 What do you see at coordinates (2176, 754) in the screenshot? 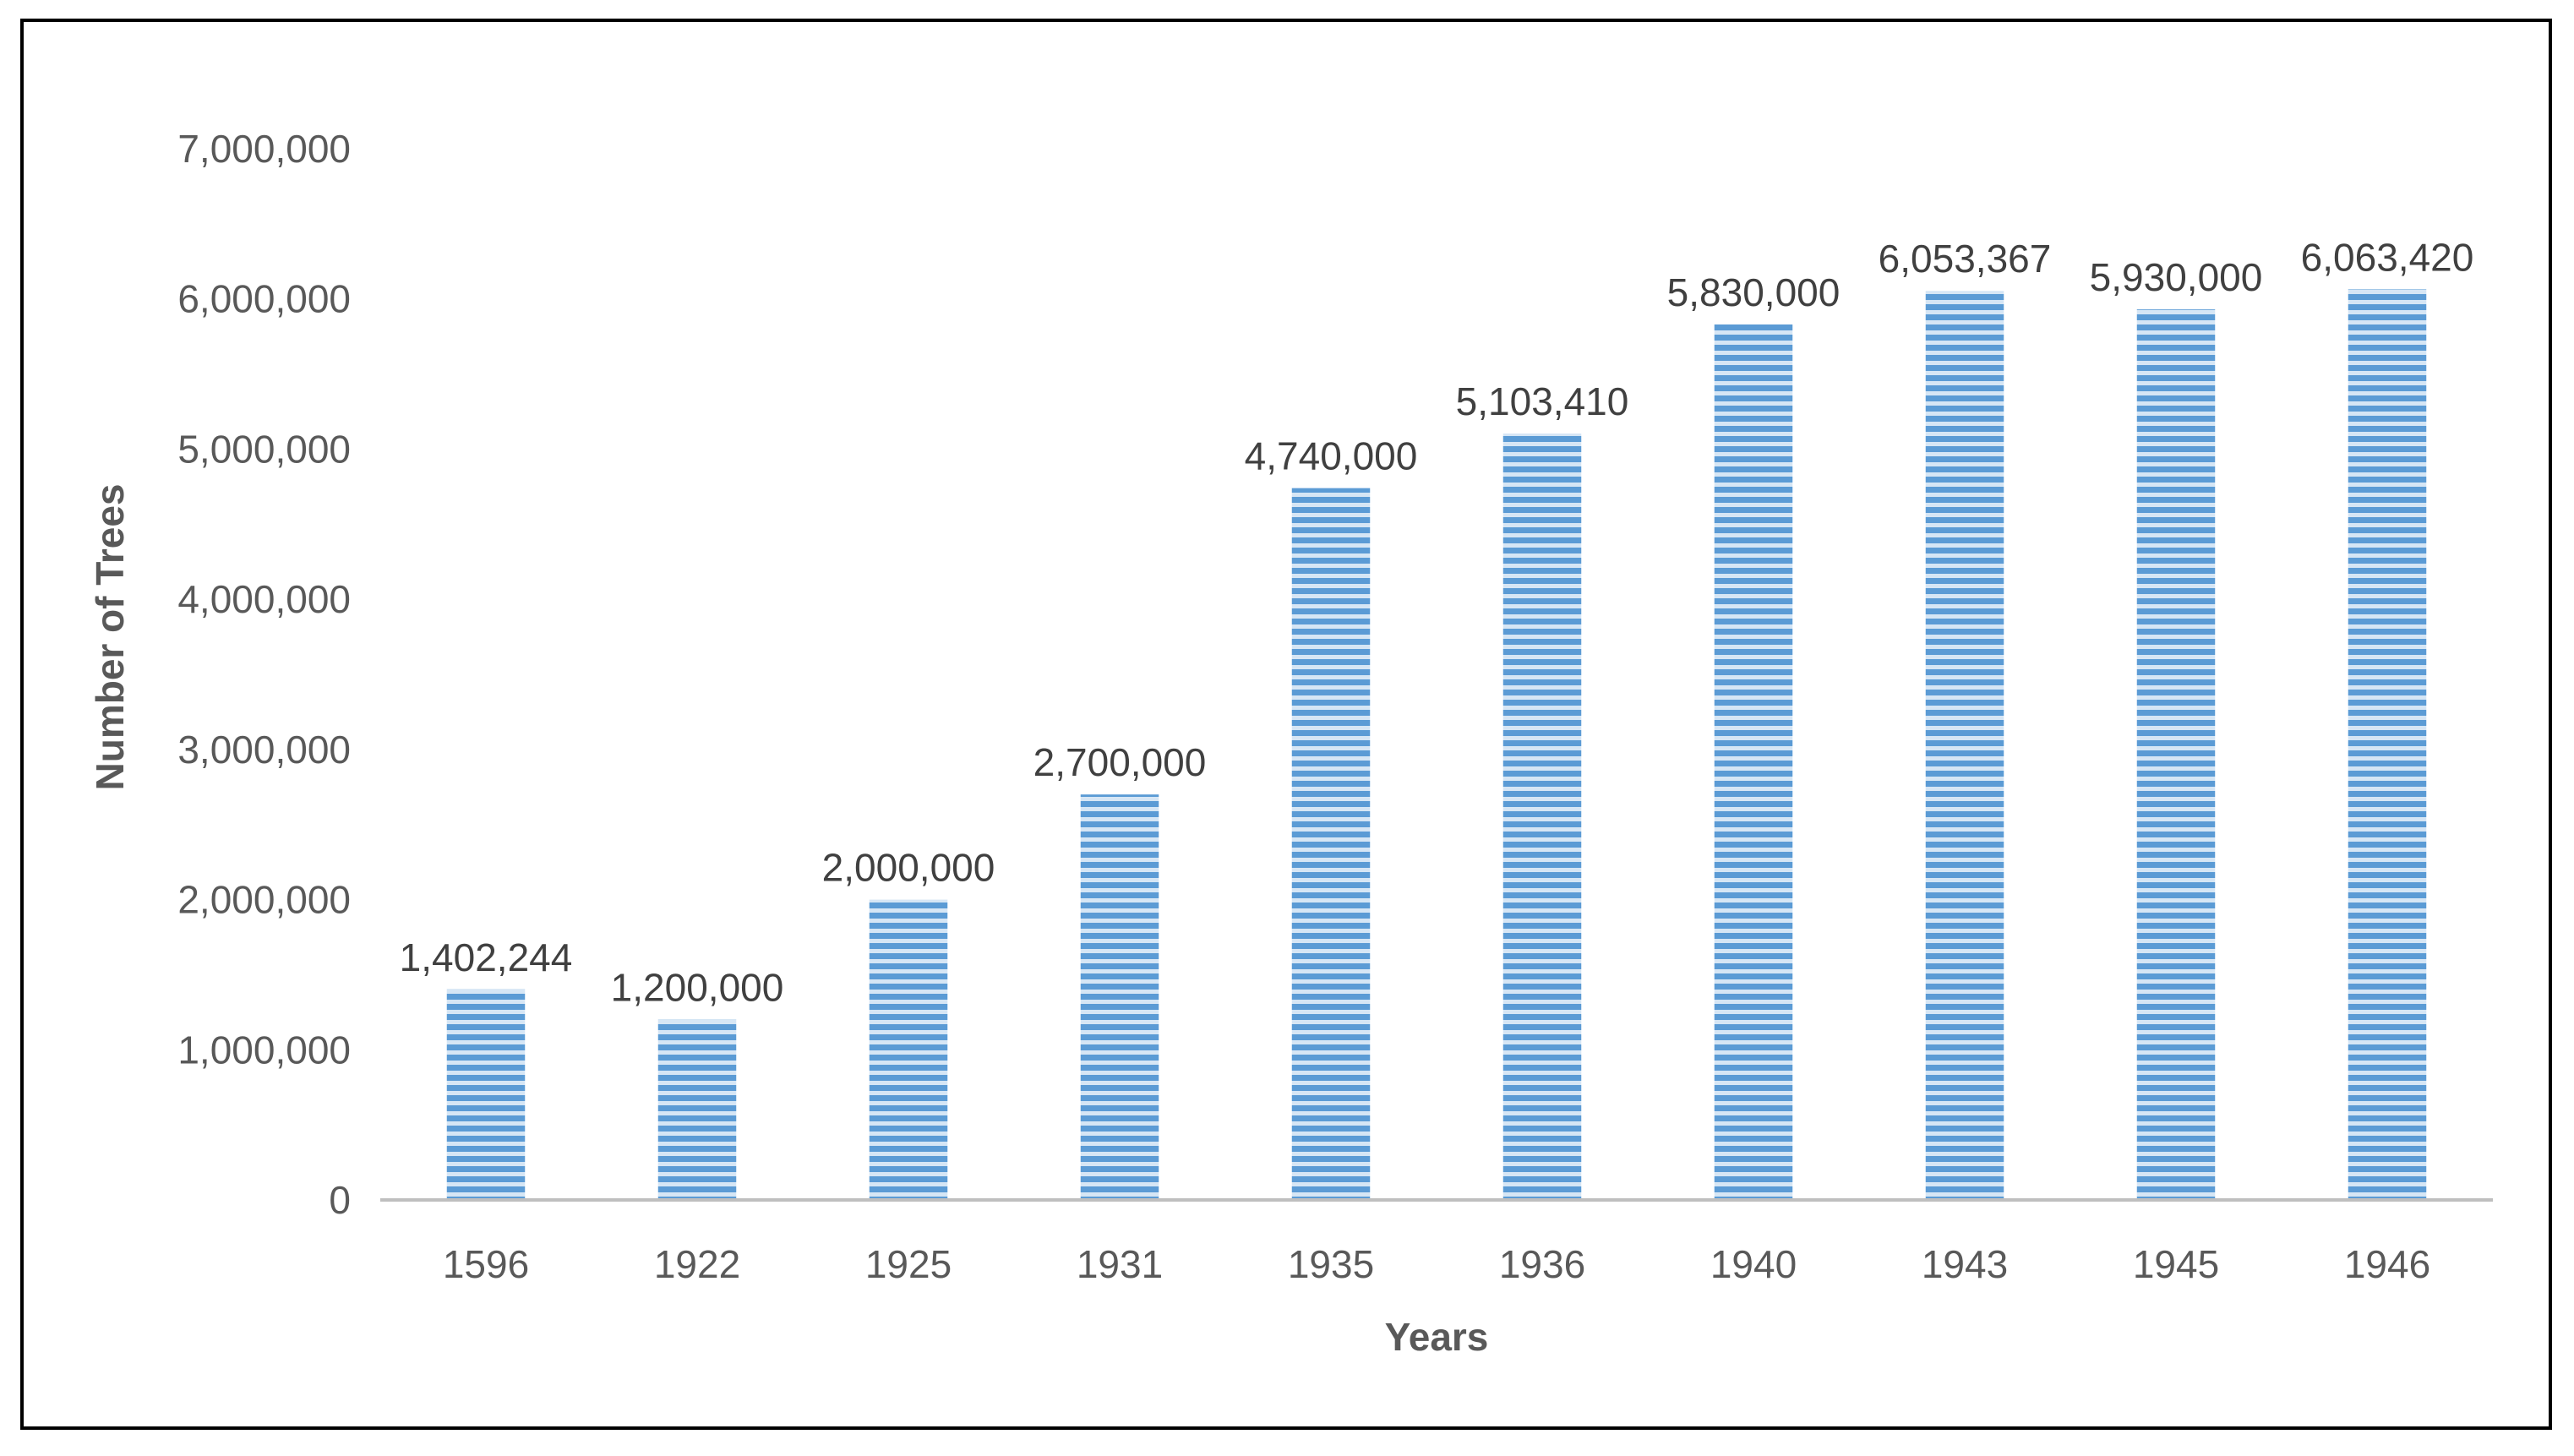
I see `bar-1945` at bounding box center [2176, 754].